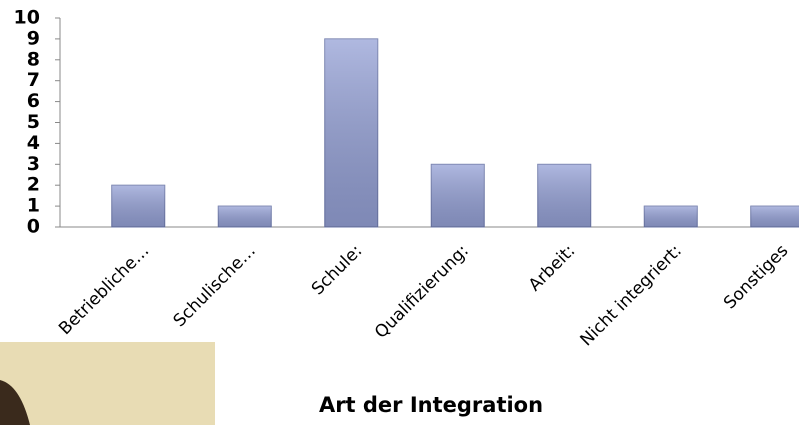 The height and width of the screenshot is (425, 799). What do you see at coordinates (33, 101) in the screenshot?
I see `y-tick-label: 6` at bounding box center [33, 101].